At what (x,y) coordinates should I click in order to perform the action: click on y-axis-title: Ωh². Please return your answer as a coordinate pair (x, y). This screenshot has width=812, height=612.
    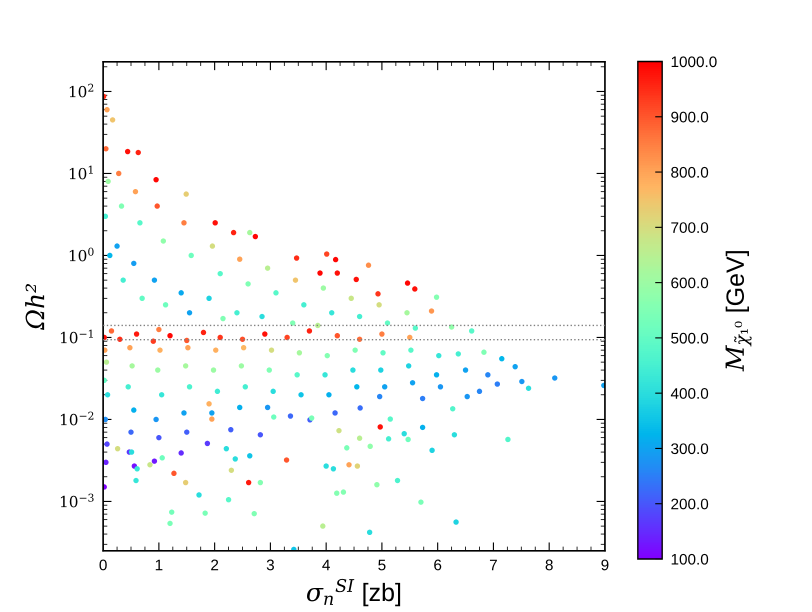
    Looking at the image, I should click on (34, 307).